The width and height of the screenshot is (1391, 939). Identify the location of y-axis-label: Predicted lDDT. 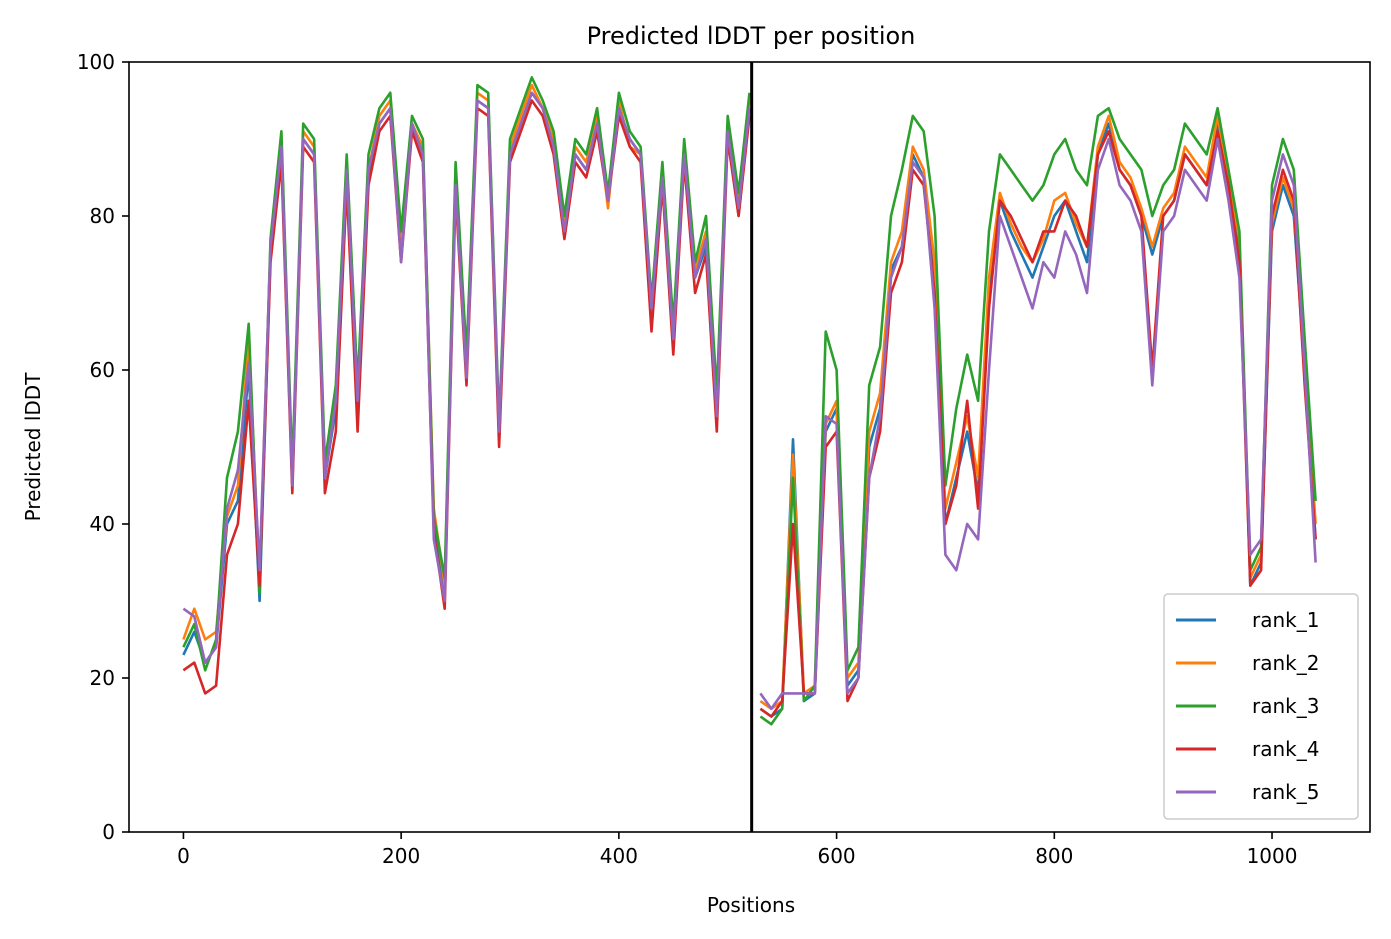
(33, 447).